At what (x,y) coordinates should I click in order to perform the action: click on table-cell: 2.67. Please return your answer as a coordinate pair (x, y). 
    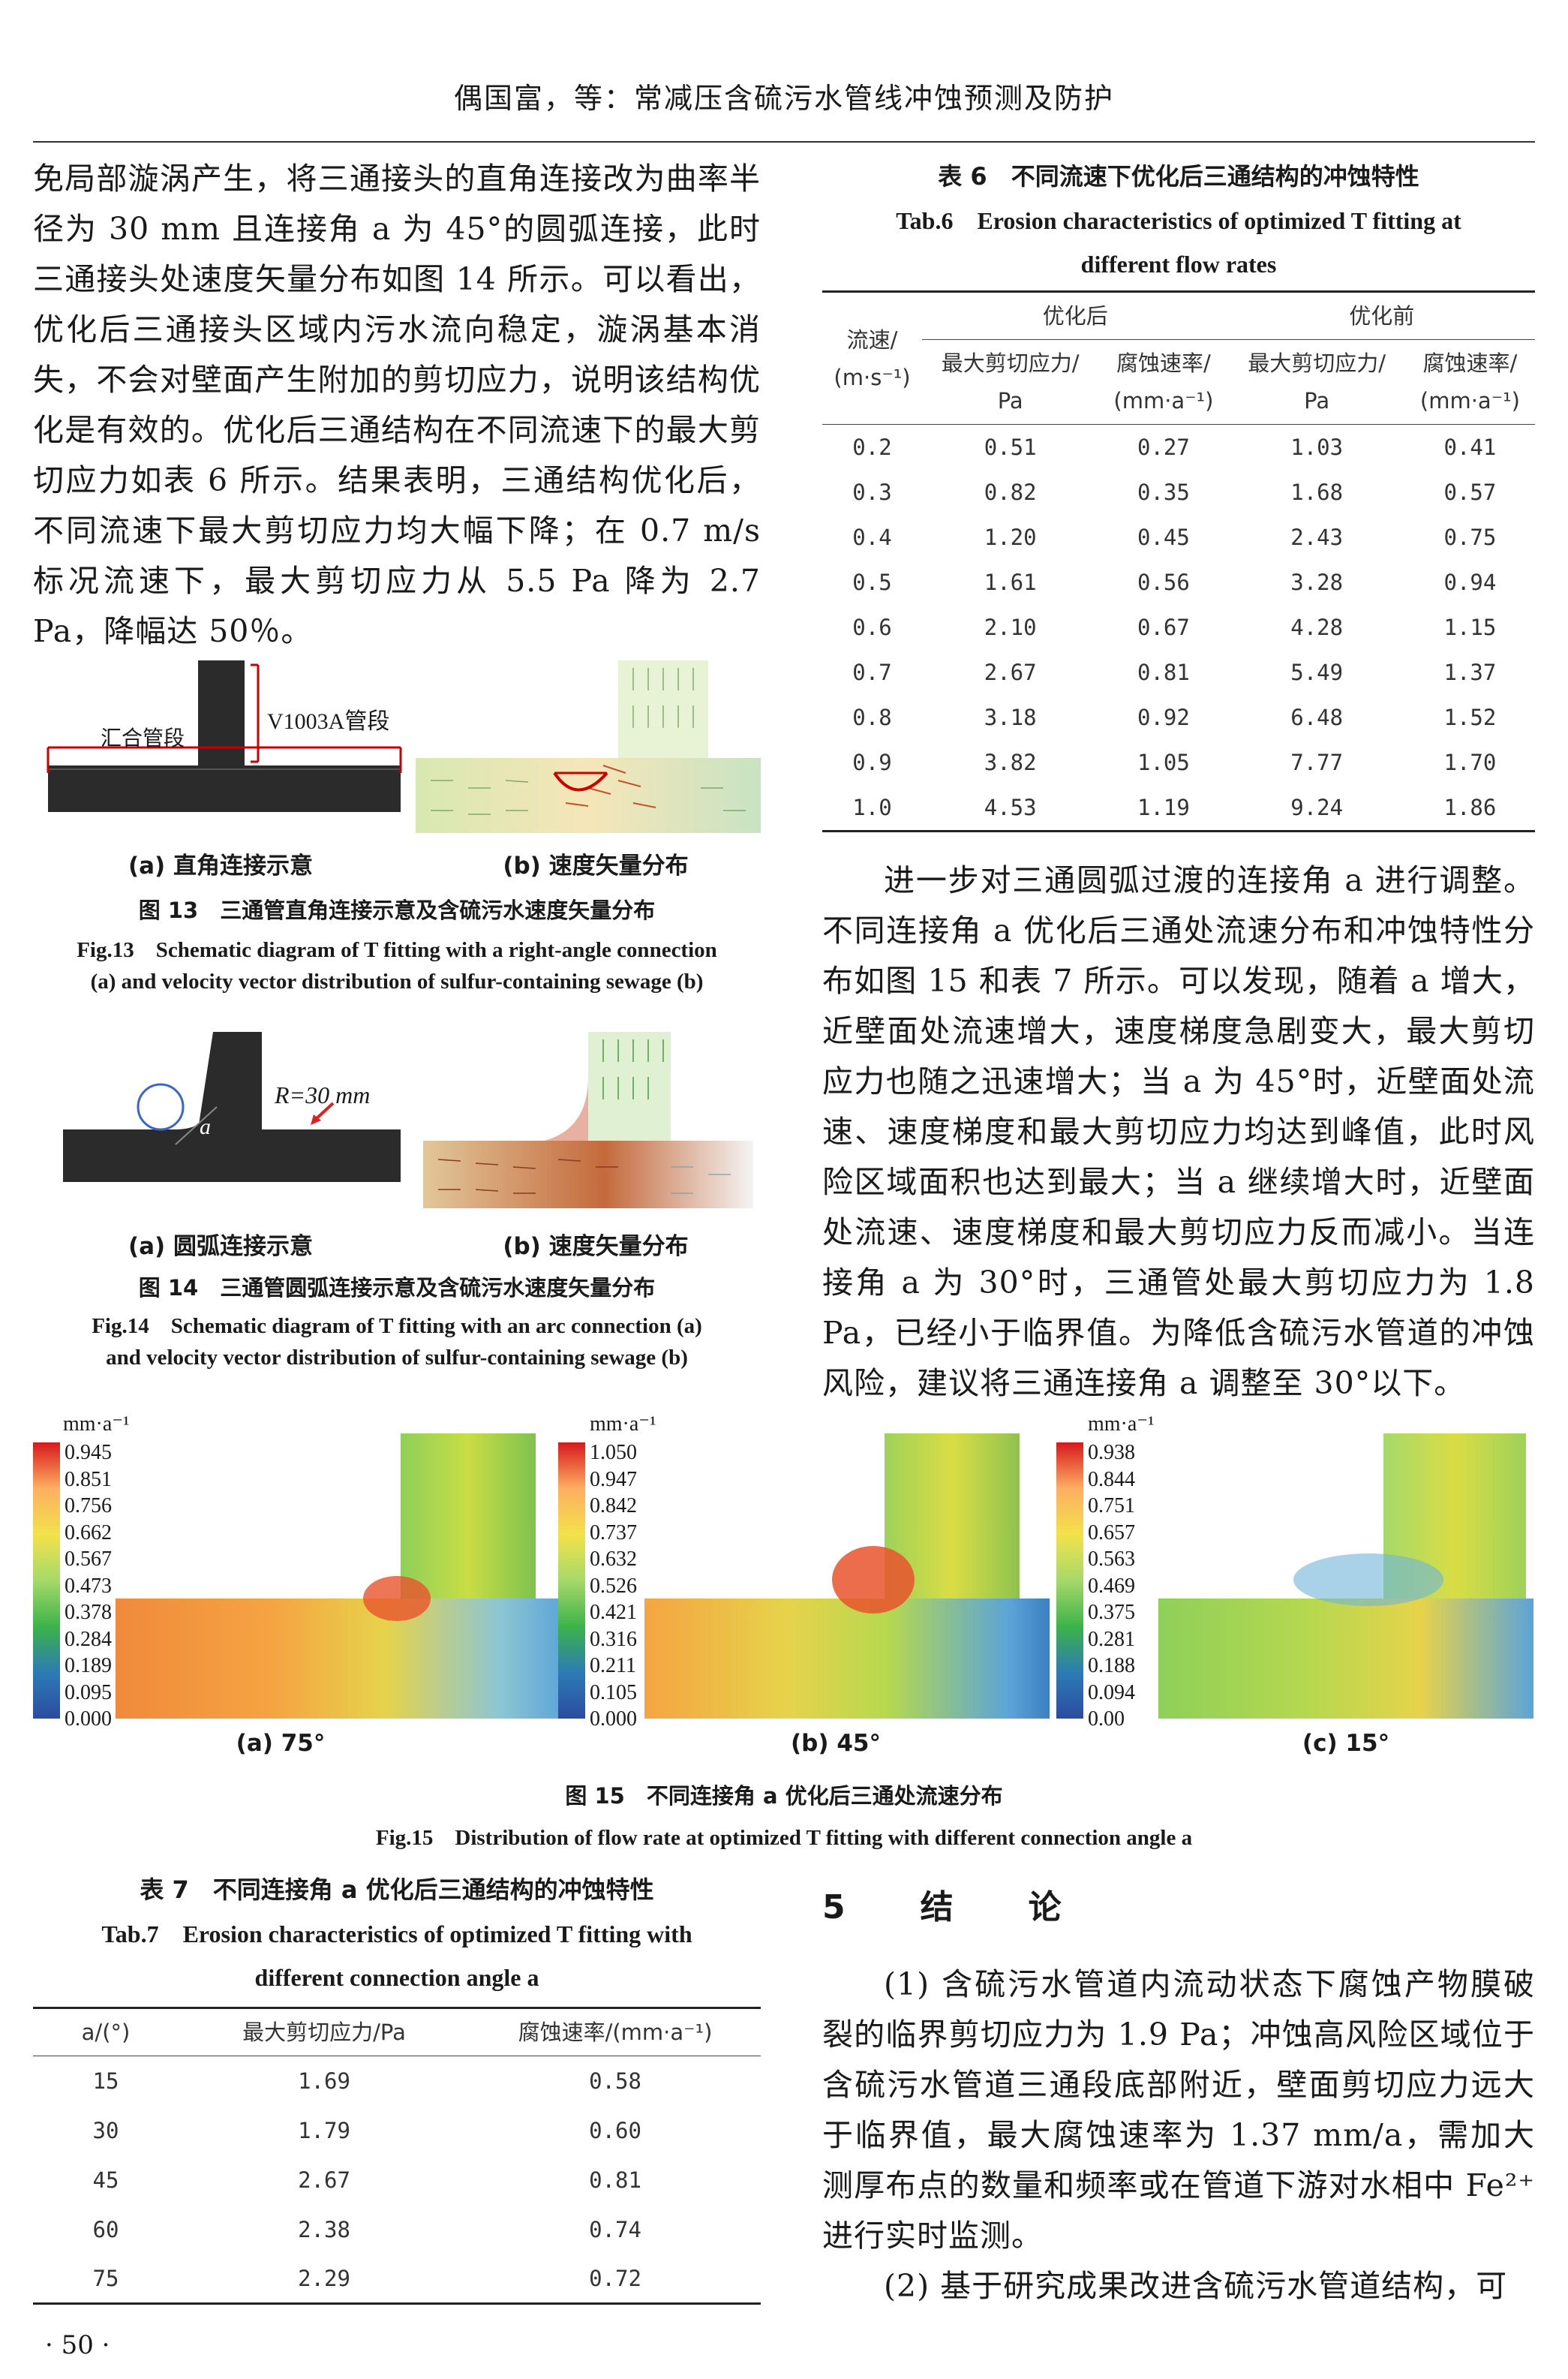
    Looking at the image, I should click on (1010, 672).